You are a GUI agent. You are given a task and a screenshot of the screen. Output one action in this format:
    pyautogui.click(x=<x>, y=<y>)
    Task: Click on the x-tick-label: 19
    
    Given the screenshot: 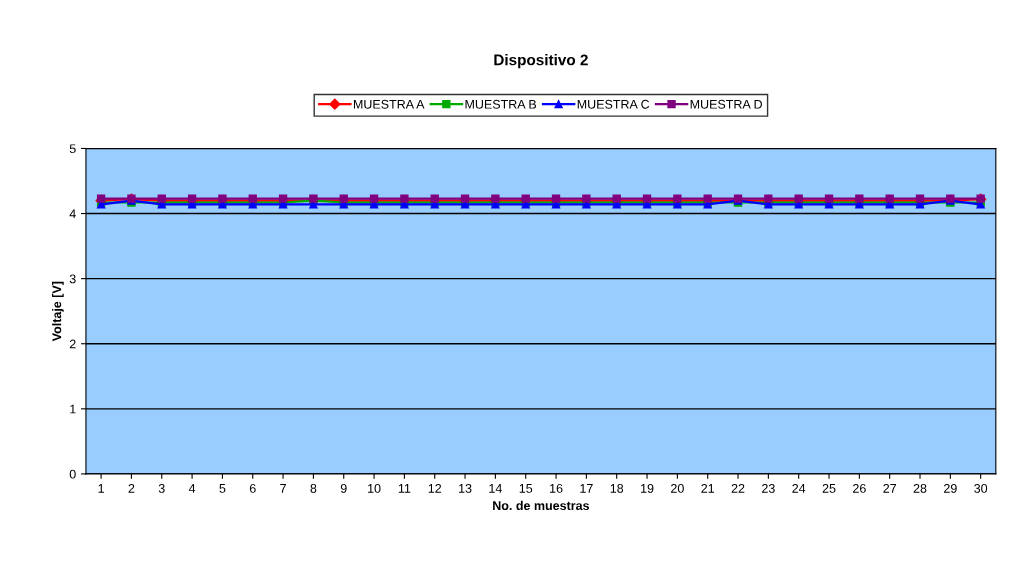 What is the action you would take?
    pyautogui.click(x=647, y=488)
    